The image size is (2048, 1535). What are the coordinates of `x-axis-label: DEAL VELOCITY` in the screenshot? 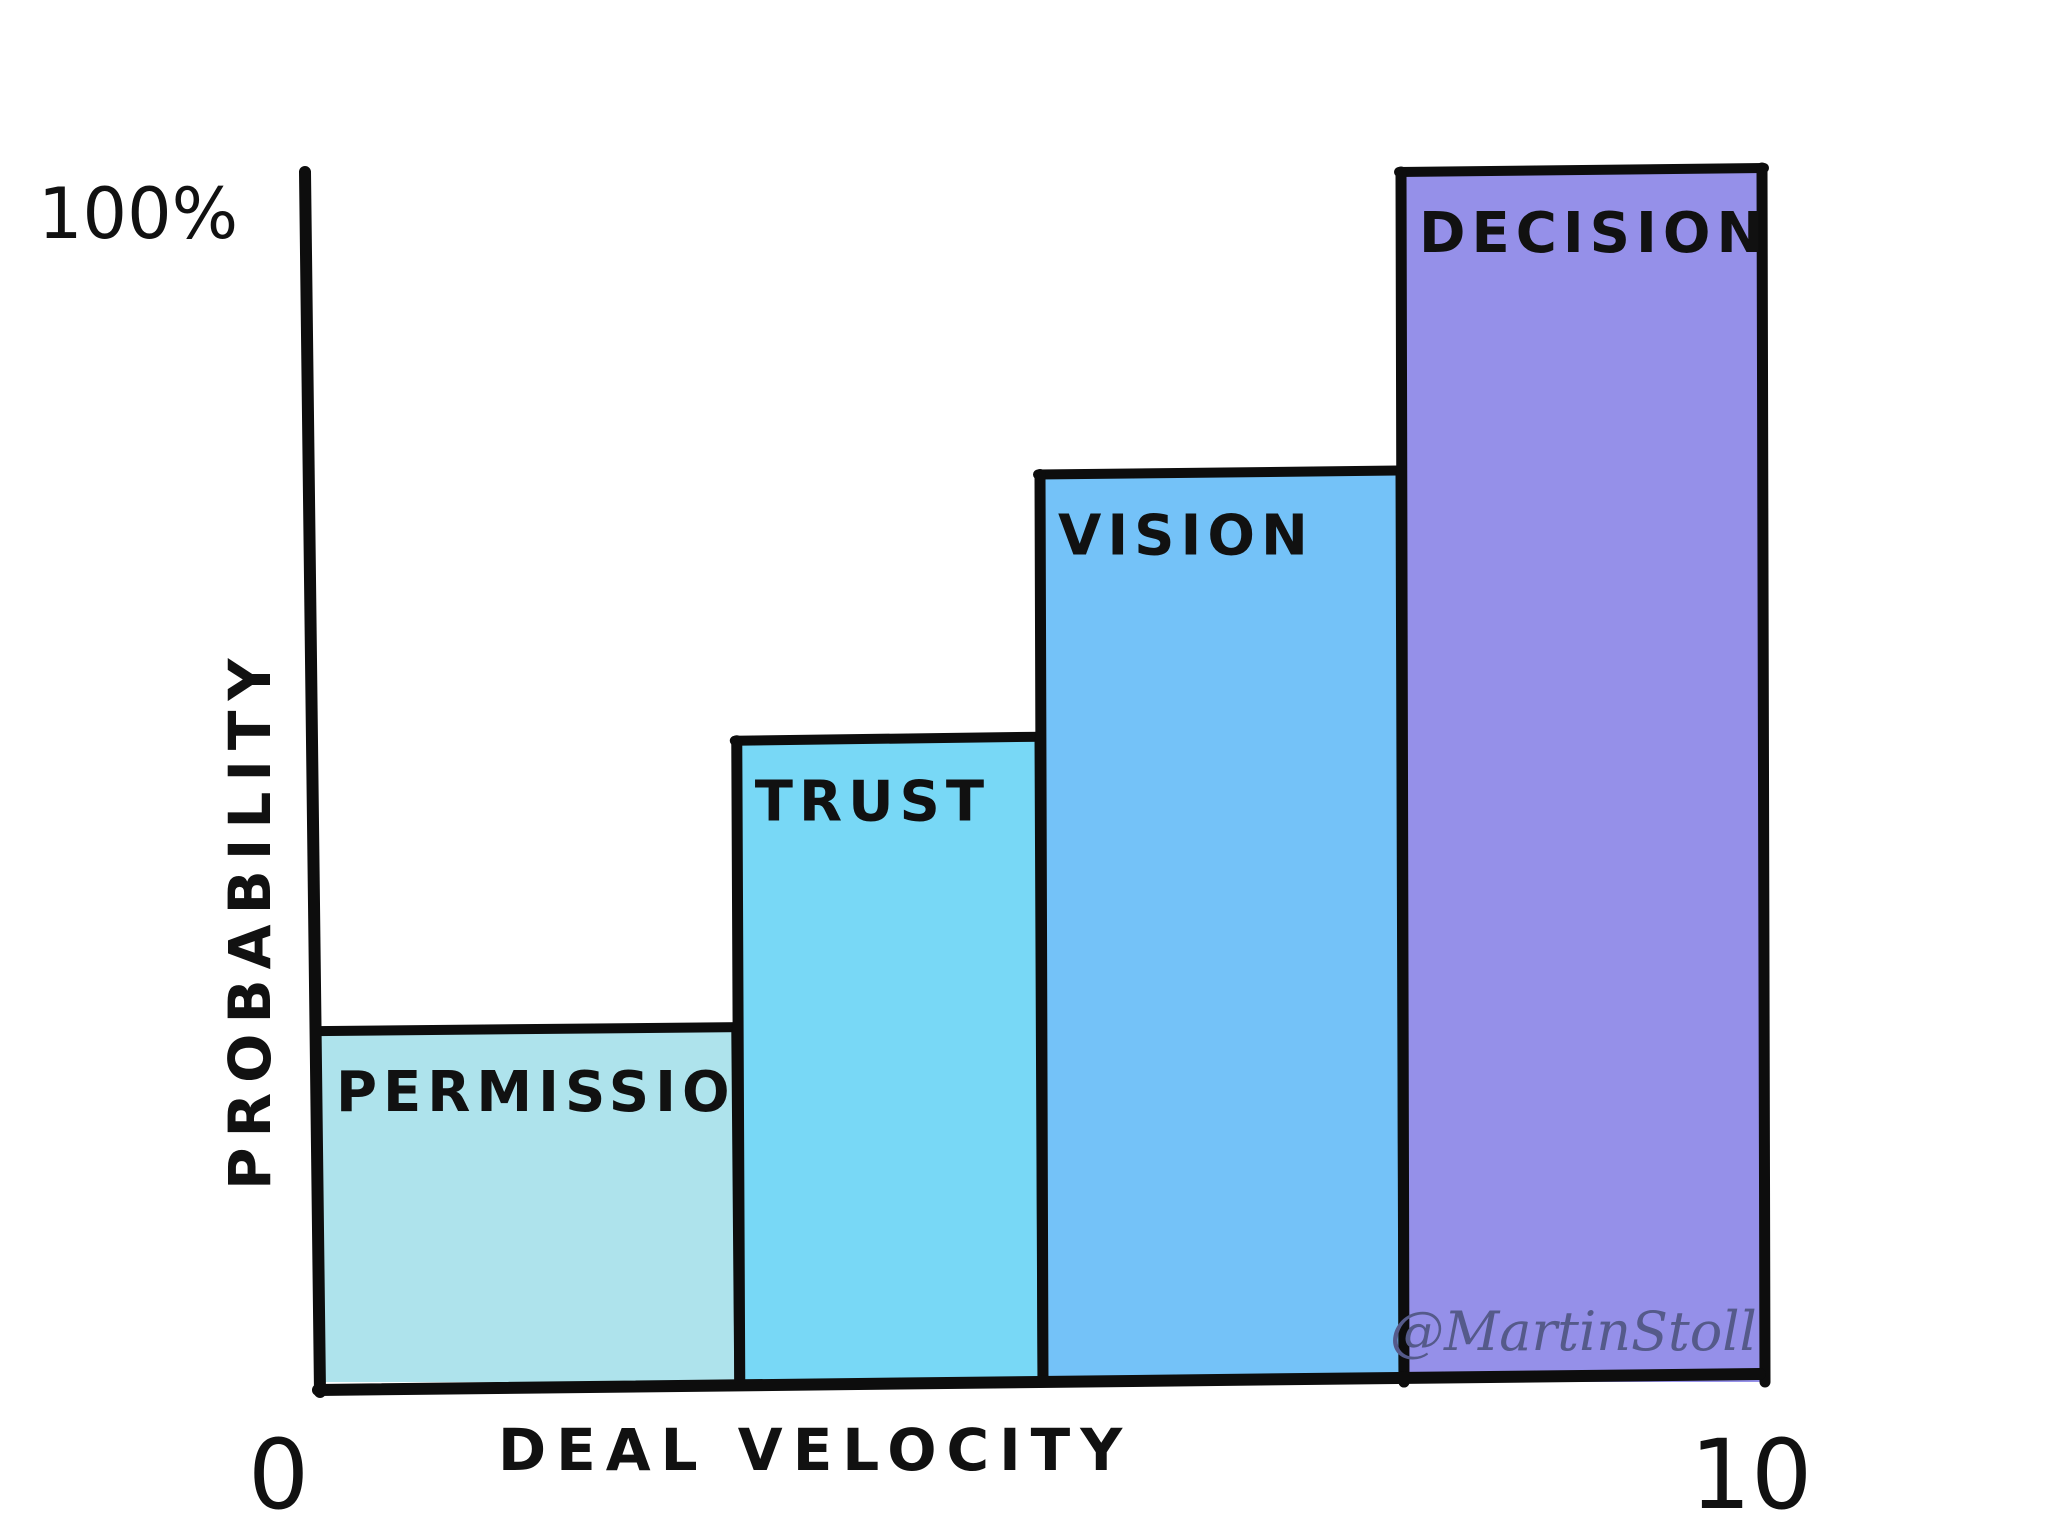 It's located at (815, 1450).